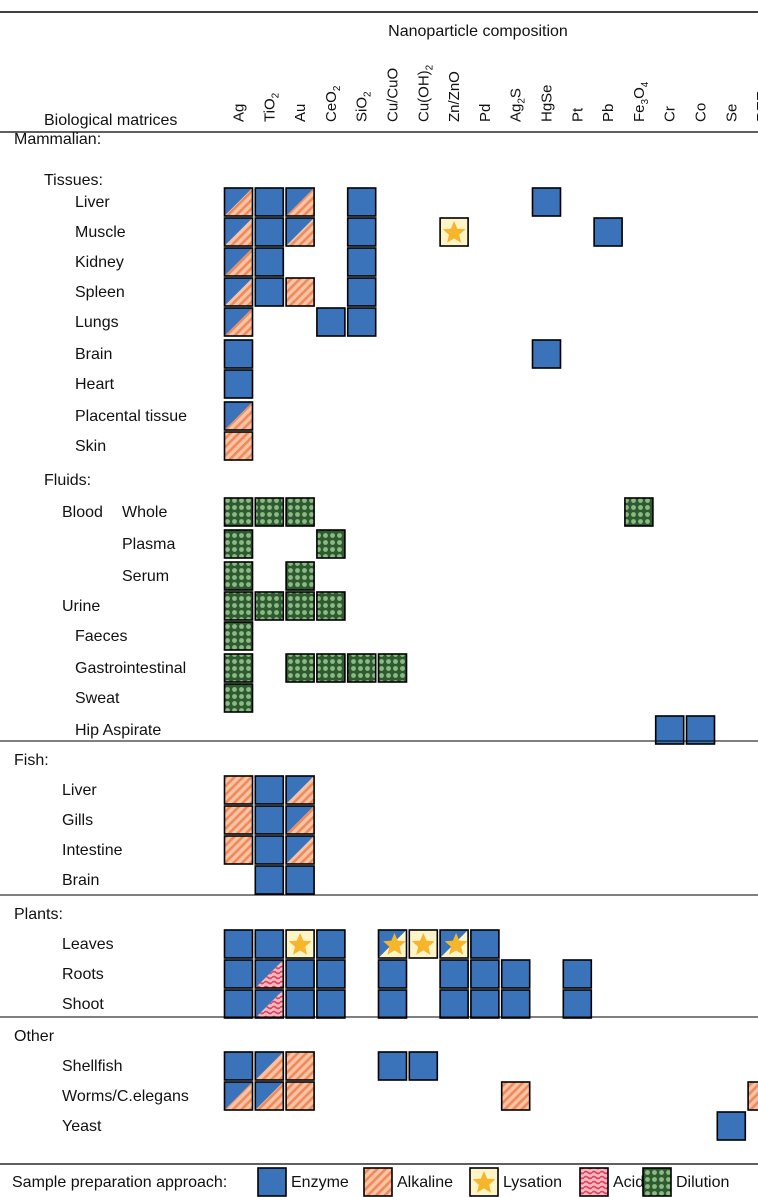  What do you see at coordinates (628, 1182) in the screenshot?
I see `legend-label-acid: Acid` at bounding box center [628, 1182].